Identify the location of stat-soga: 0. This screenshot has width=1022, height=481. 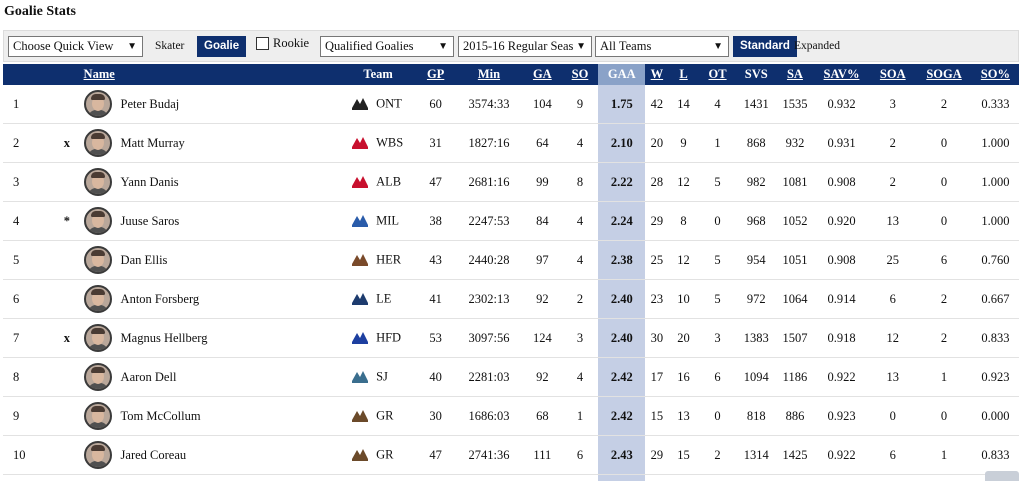
(944, 182).